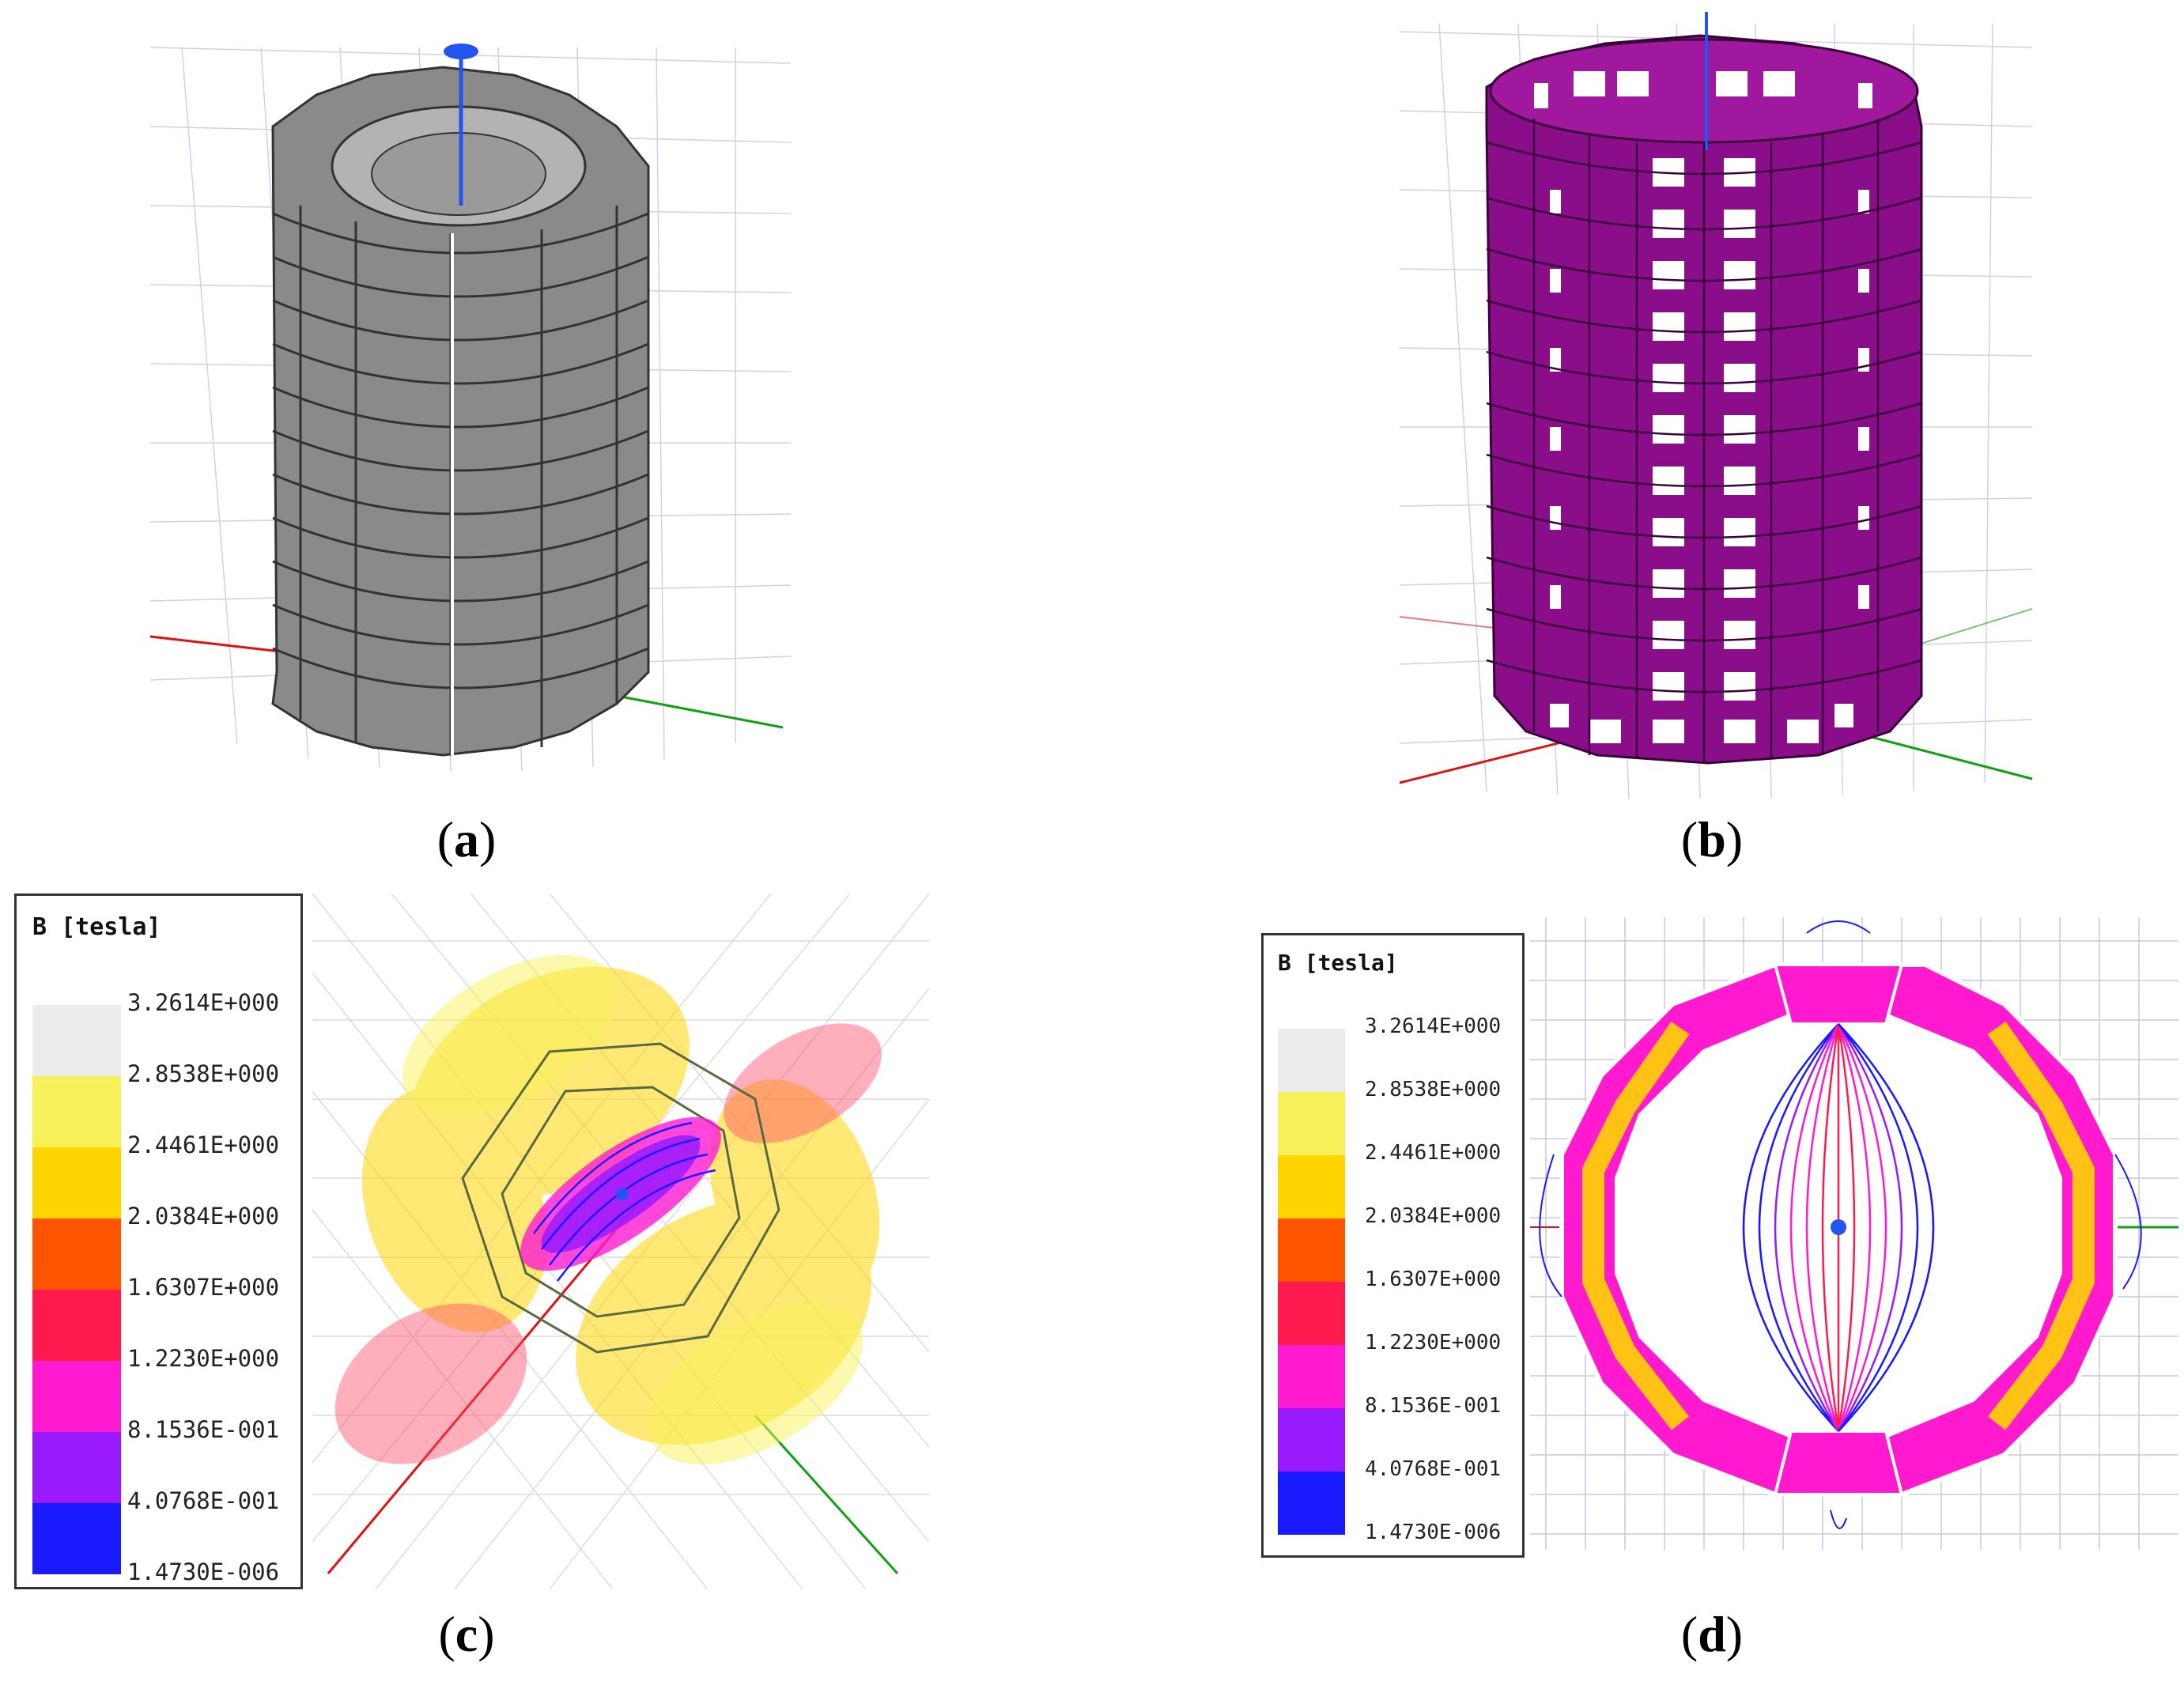 The height and width of the screenshot is (1685, 2184). What do you see at coordinates (1433, 1406) in the screenshot?
I see `legend-d-value-7: 8.1536E-001` at bounding box center [1433, 1406].